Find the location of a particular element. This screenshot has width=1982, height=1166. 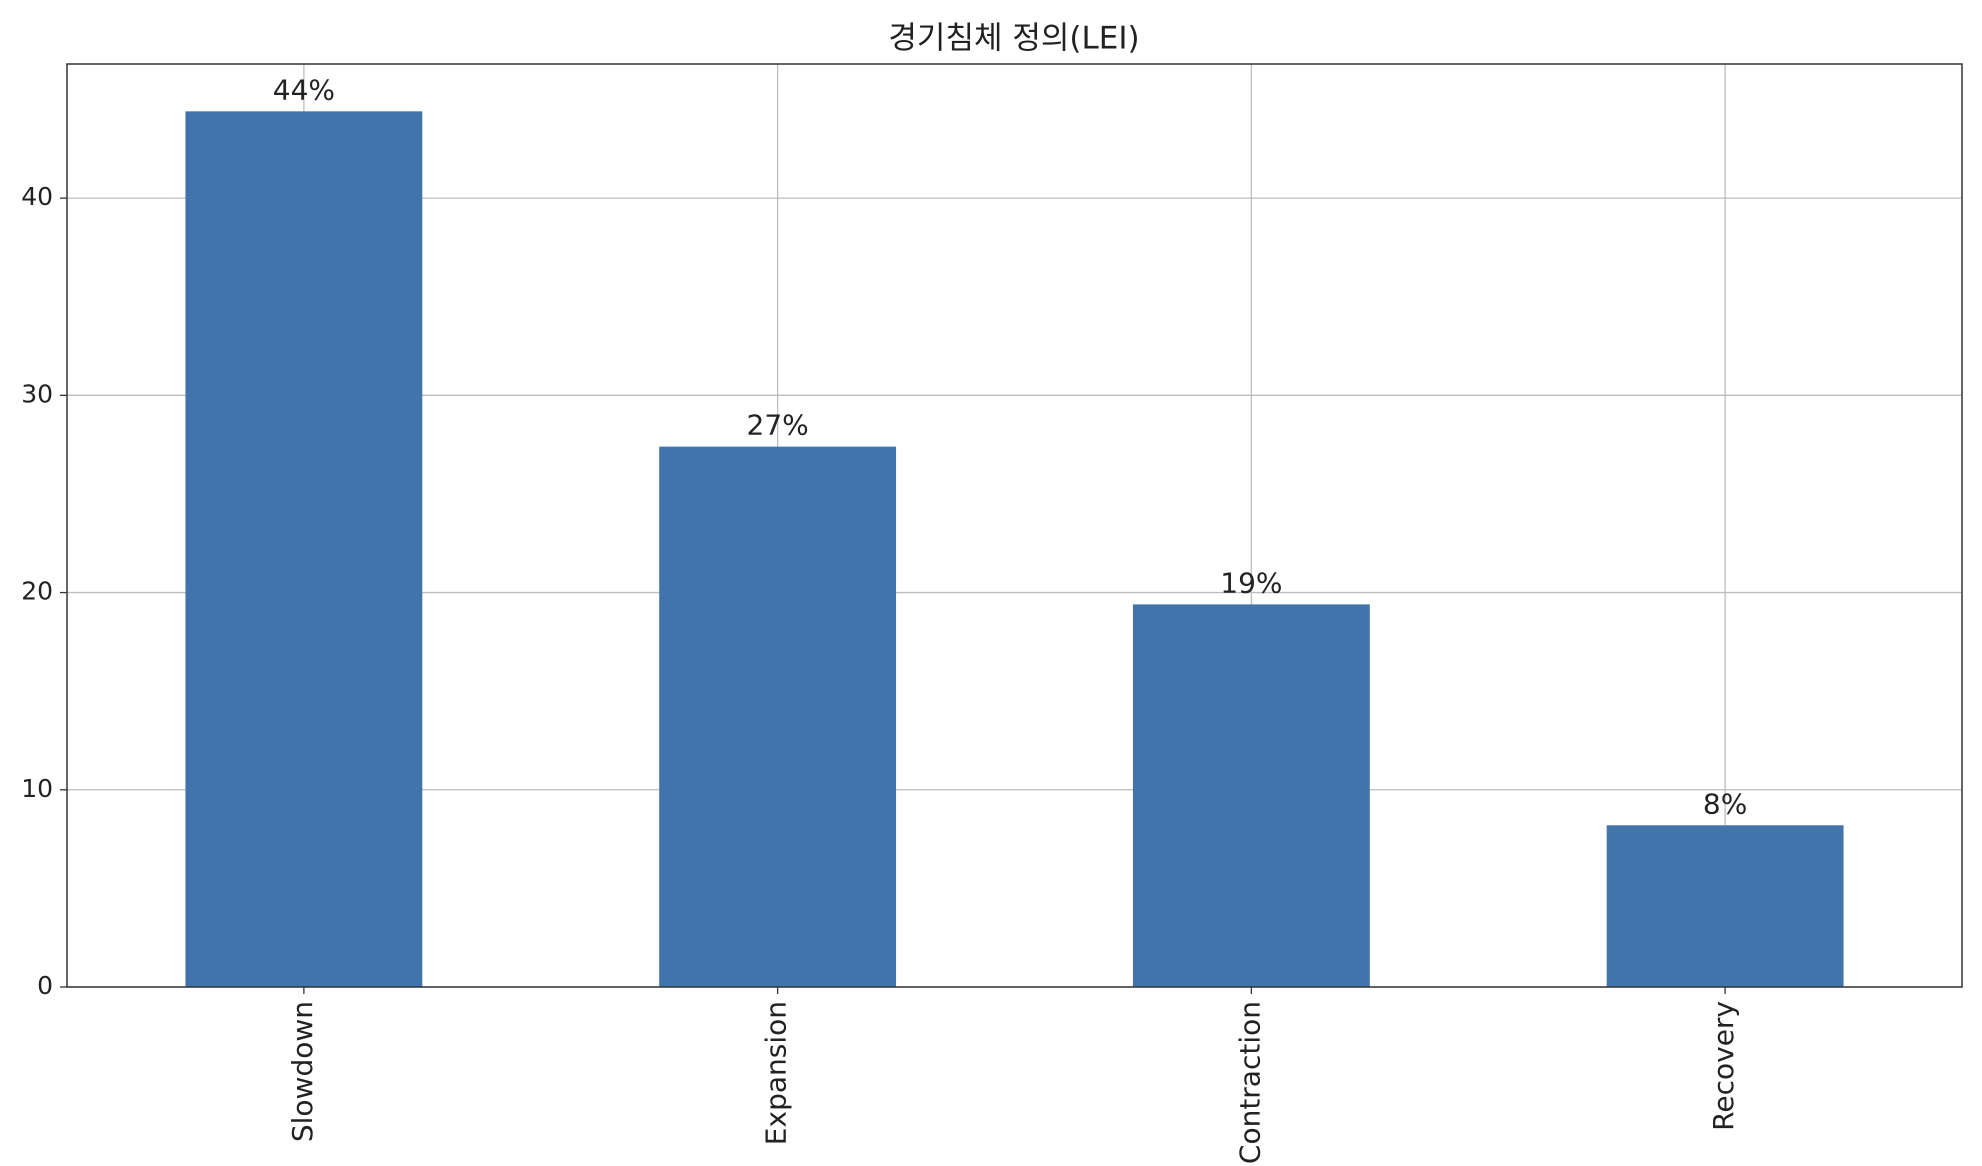

y-tick-label: 30 is located at coordinates (37, 393).